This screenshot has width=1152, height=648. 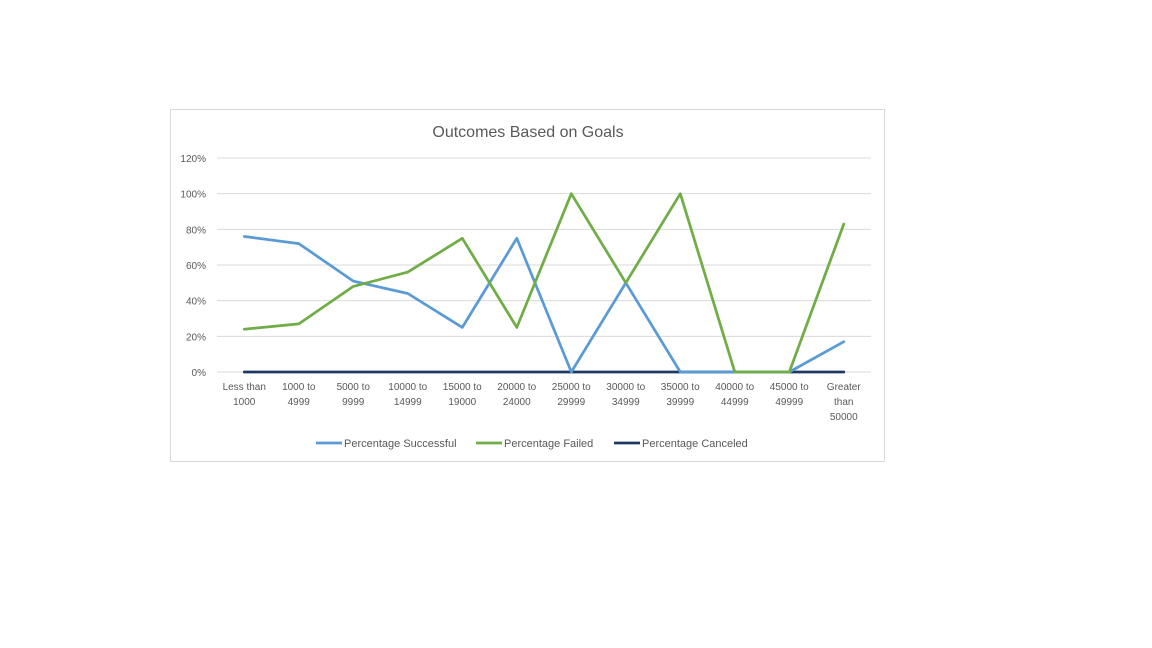 I want to click on x-tick-label: 20000 to 24000, so click(x=516, y=395).